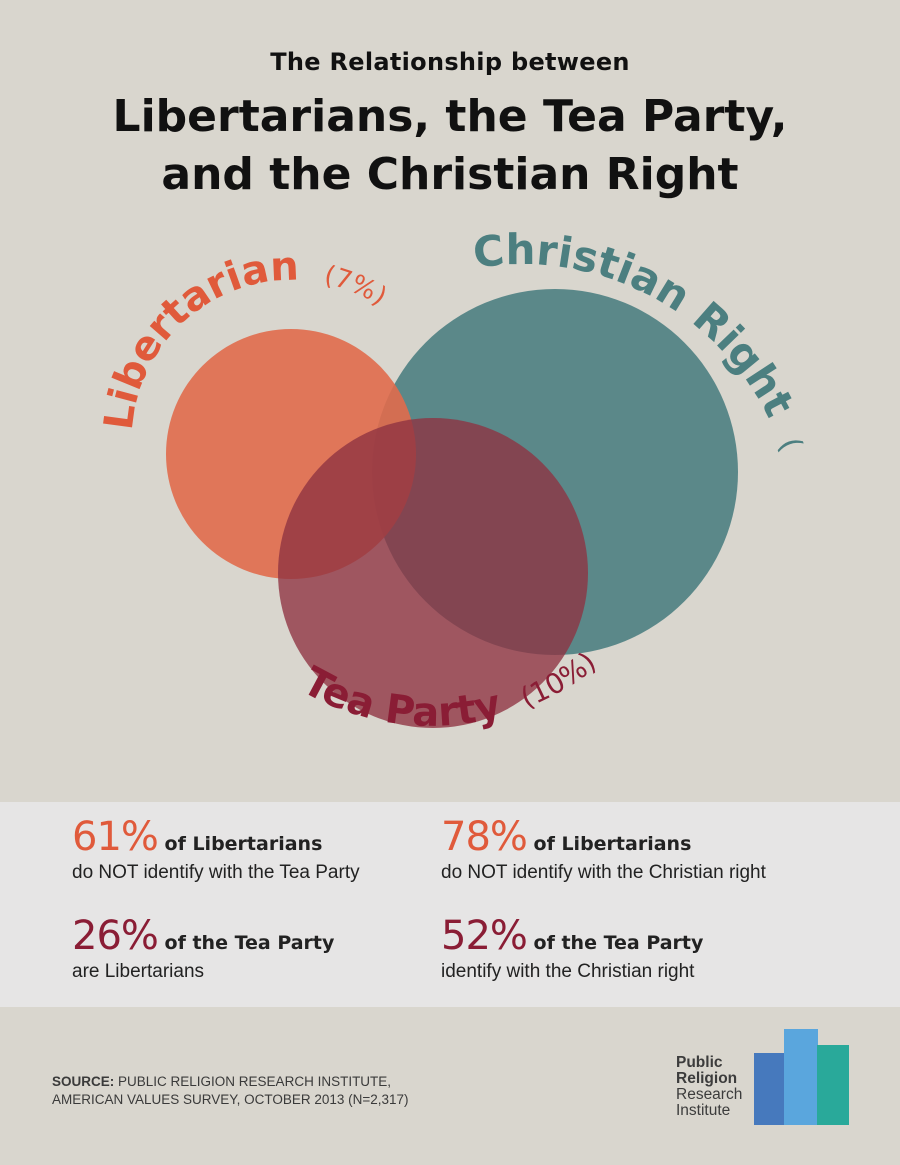  Describe the element at coordinates (433, 573) in the screenshot. I see `tea-party-circle` at that location.